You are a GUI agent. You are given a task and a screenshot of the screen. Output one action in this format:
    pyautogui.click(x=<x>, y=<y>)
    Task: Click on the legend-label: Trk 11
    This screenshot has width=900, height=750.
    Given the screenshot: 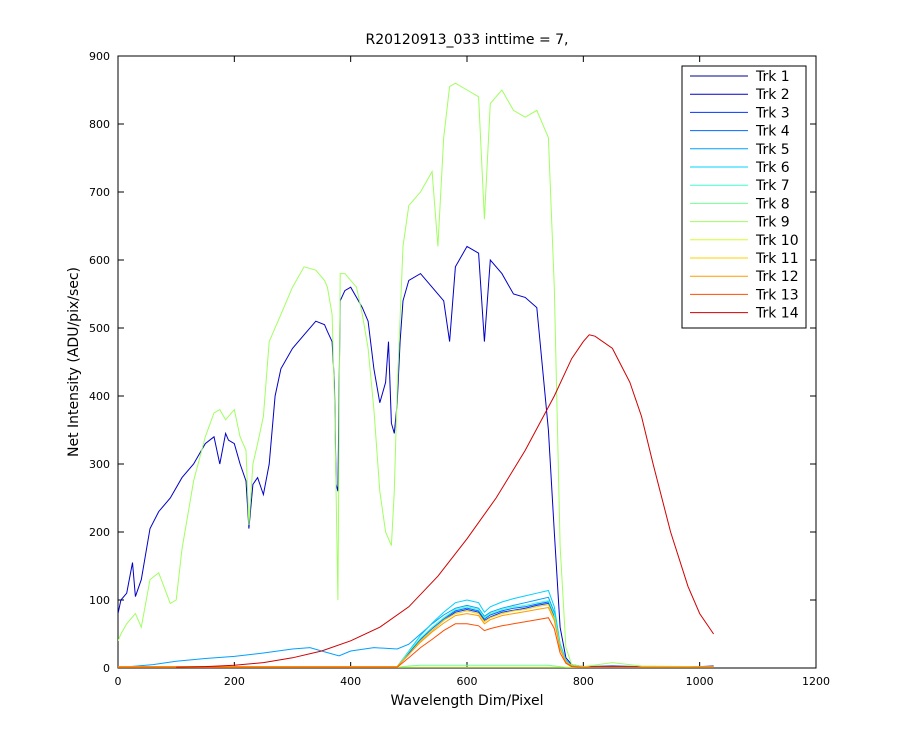 What is the action you would take?
    pyautogui.click(x=777, y=259)
    